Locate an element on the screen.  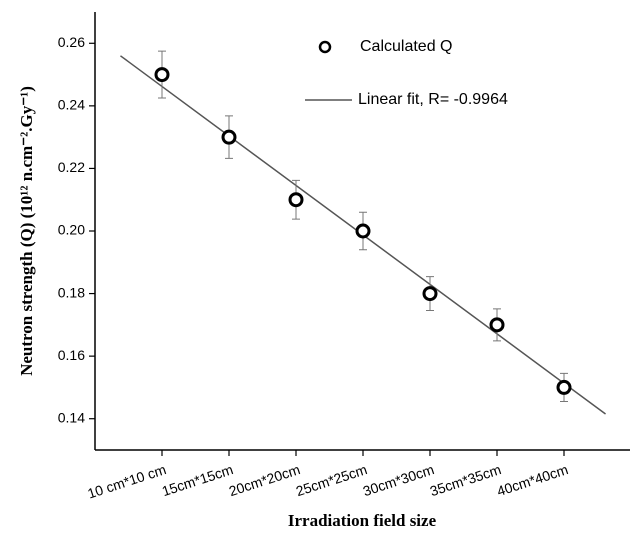
x-tick-label: 20cm*20cm is located at coordinates (264, 480).